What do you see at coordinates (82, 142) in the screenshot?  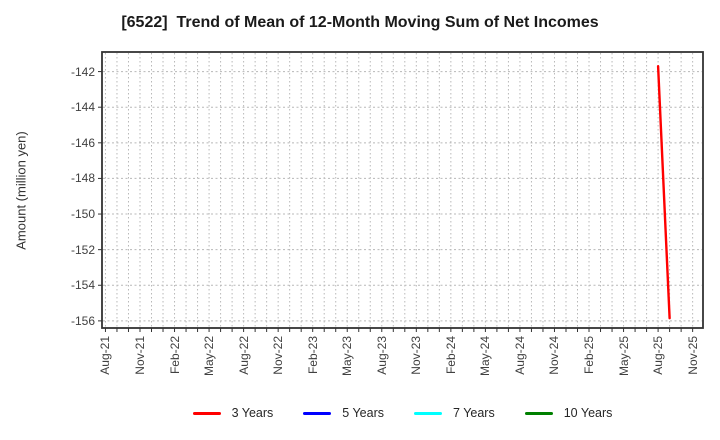 I see `y-tick-label: -146` at bounding box center [82, 142].